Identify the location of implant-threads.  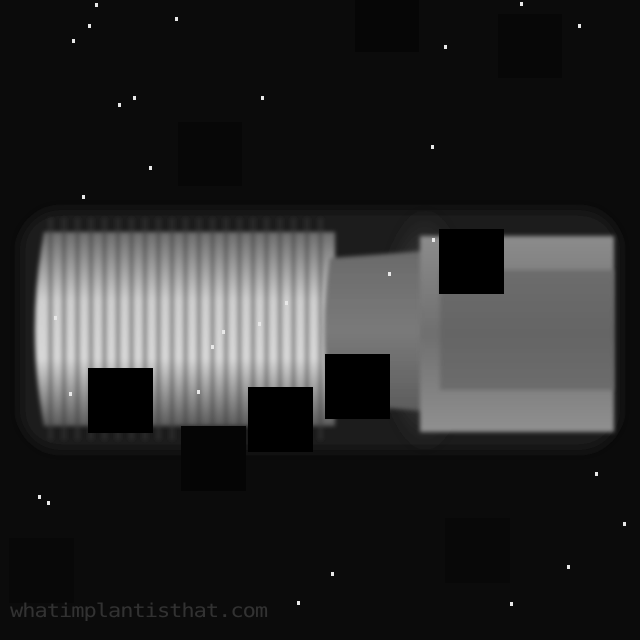
(185, 329).